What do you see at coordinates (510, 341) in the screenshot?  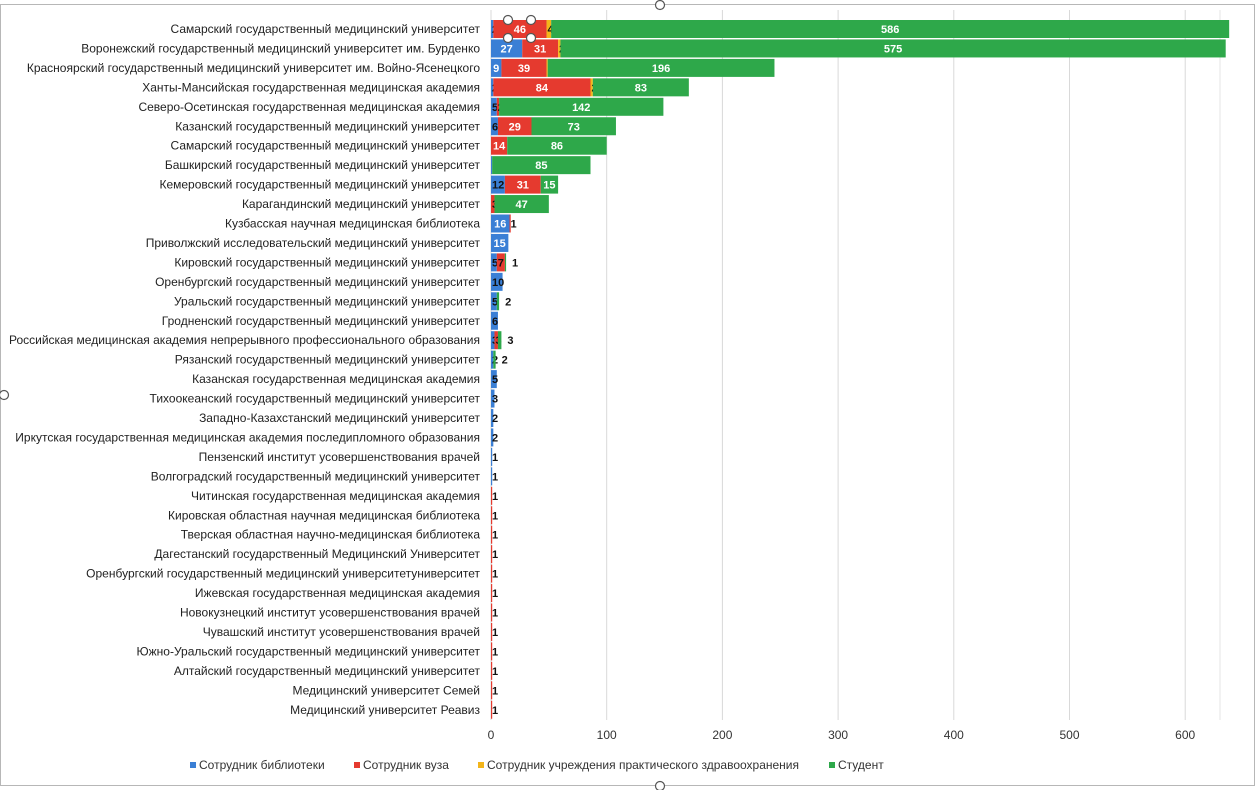 I see `data-label: 3` at bounding box center [510, 341].